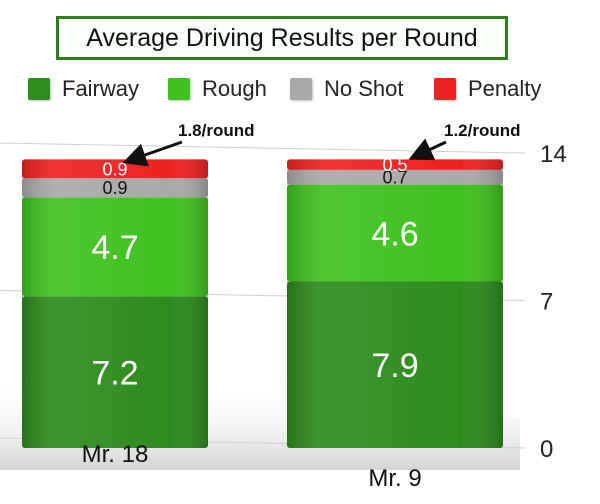 This screenshot has height=504, width=600. What do you see at coordinates (115, 454) in the screenshot?
I see `x-category-label-mr-18: Mr. 18` at bounding box center [115, 454].